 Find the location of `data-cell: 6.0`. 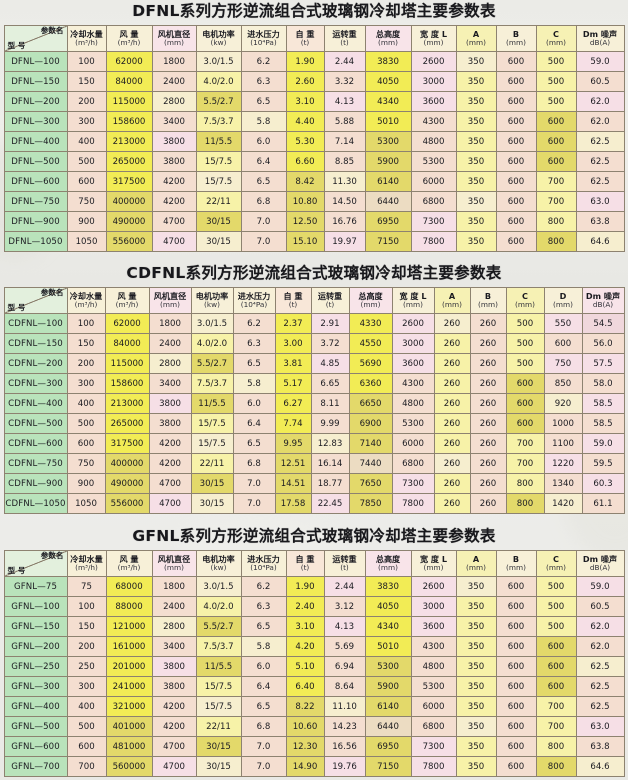

data-cell: 6.0 is located at coordinates (263, 667).